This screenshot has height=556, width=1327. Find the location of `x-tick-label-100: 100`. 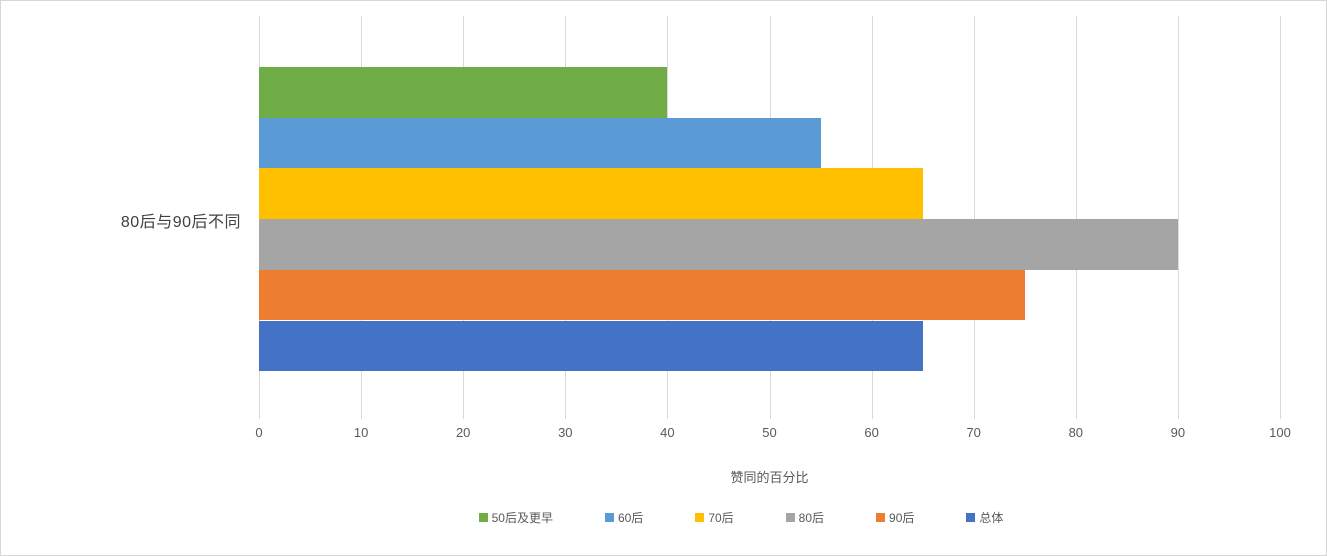

x-tick-label-100: 100 is located at coordinates (1280, 432).